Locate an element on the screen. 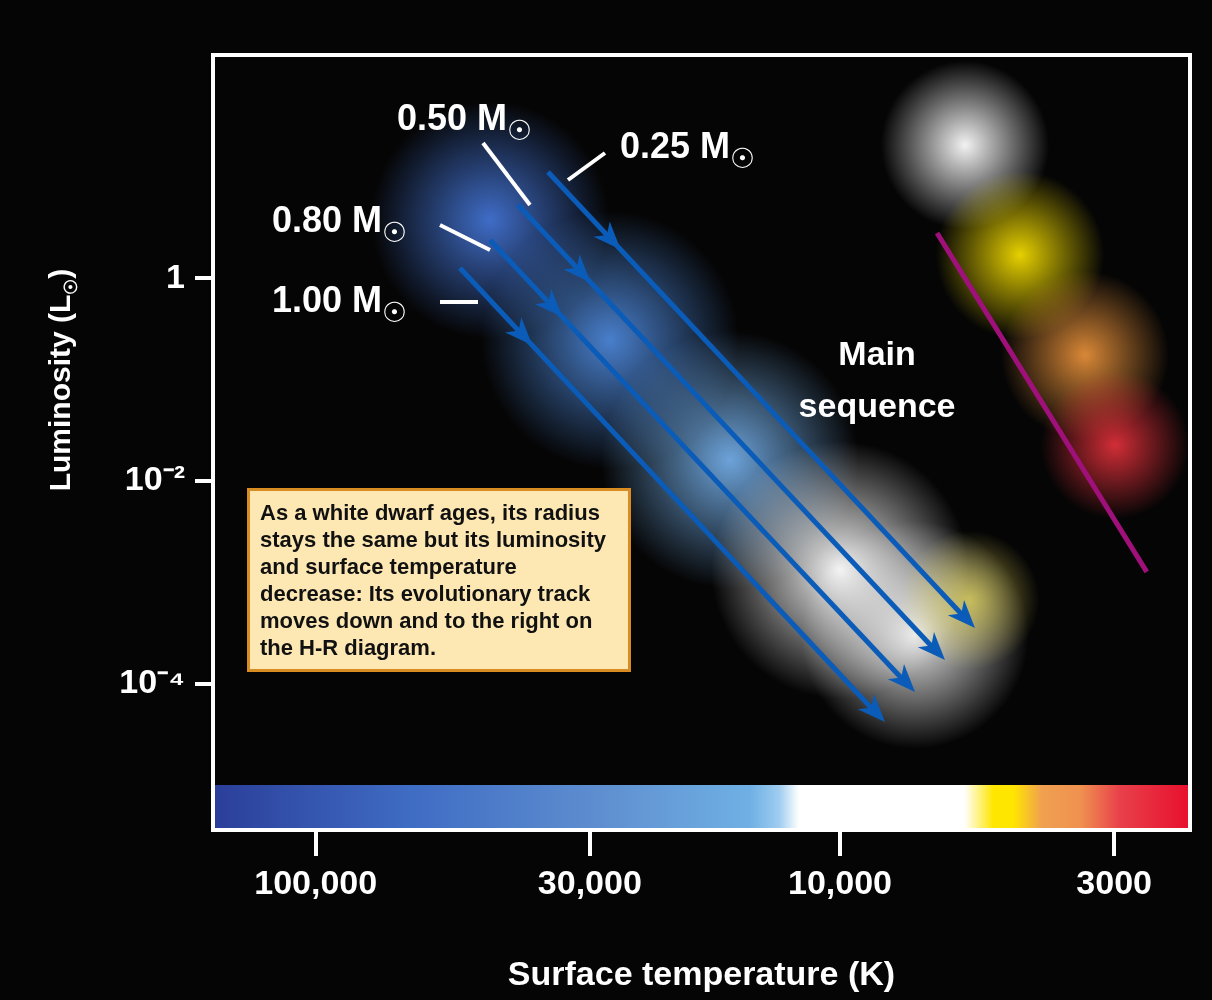 This screenshot has width=1212, height=1000. series-label: Main sequence is located at coordinates (877, 379).